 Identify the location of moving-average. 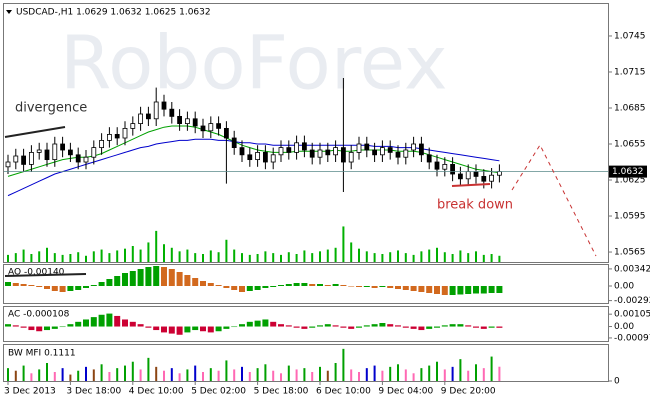
(253, 167).